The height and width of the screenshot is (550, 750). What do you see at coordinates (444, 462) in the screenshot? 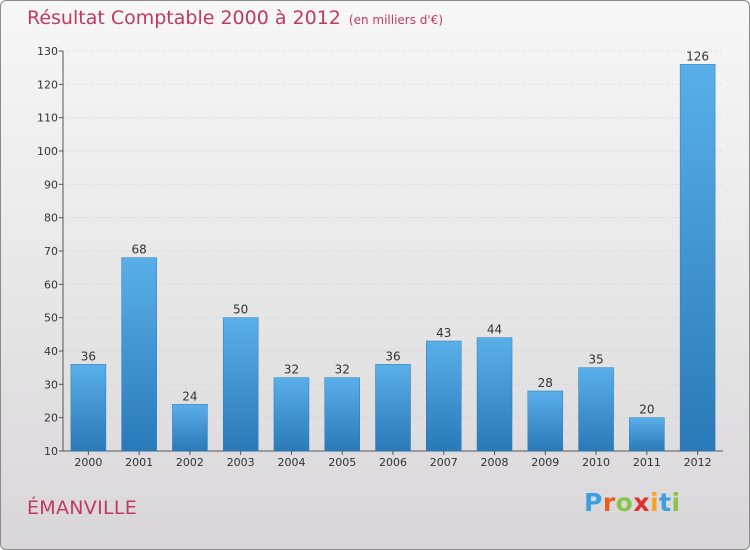
I see `x-tick-label: 2007` at bounding box center [444, 462].